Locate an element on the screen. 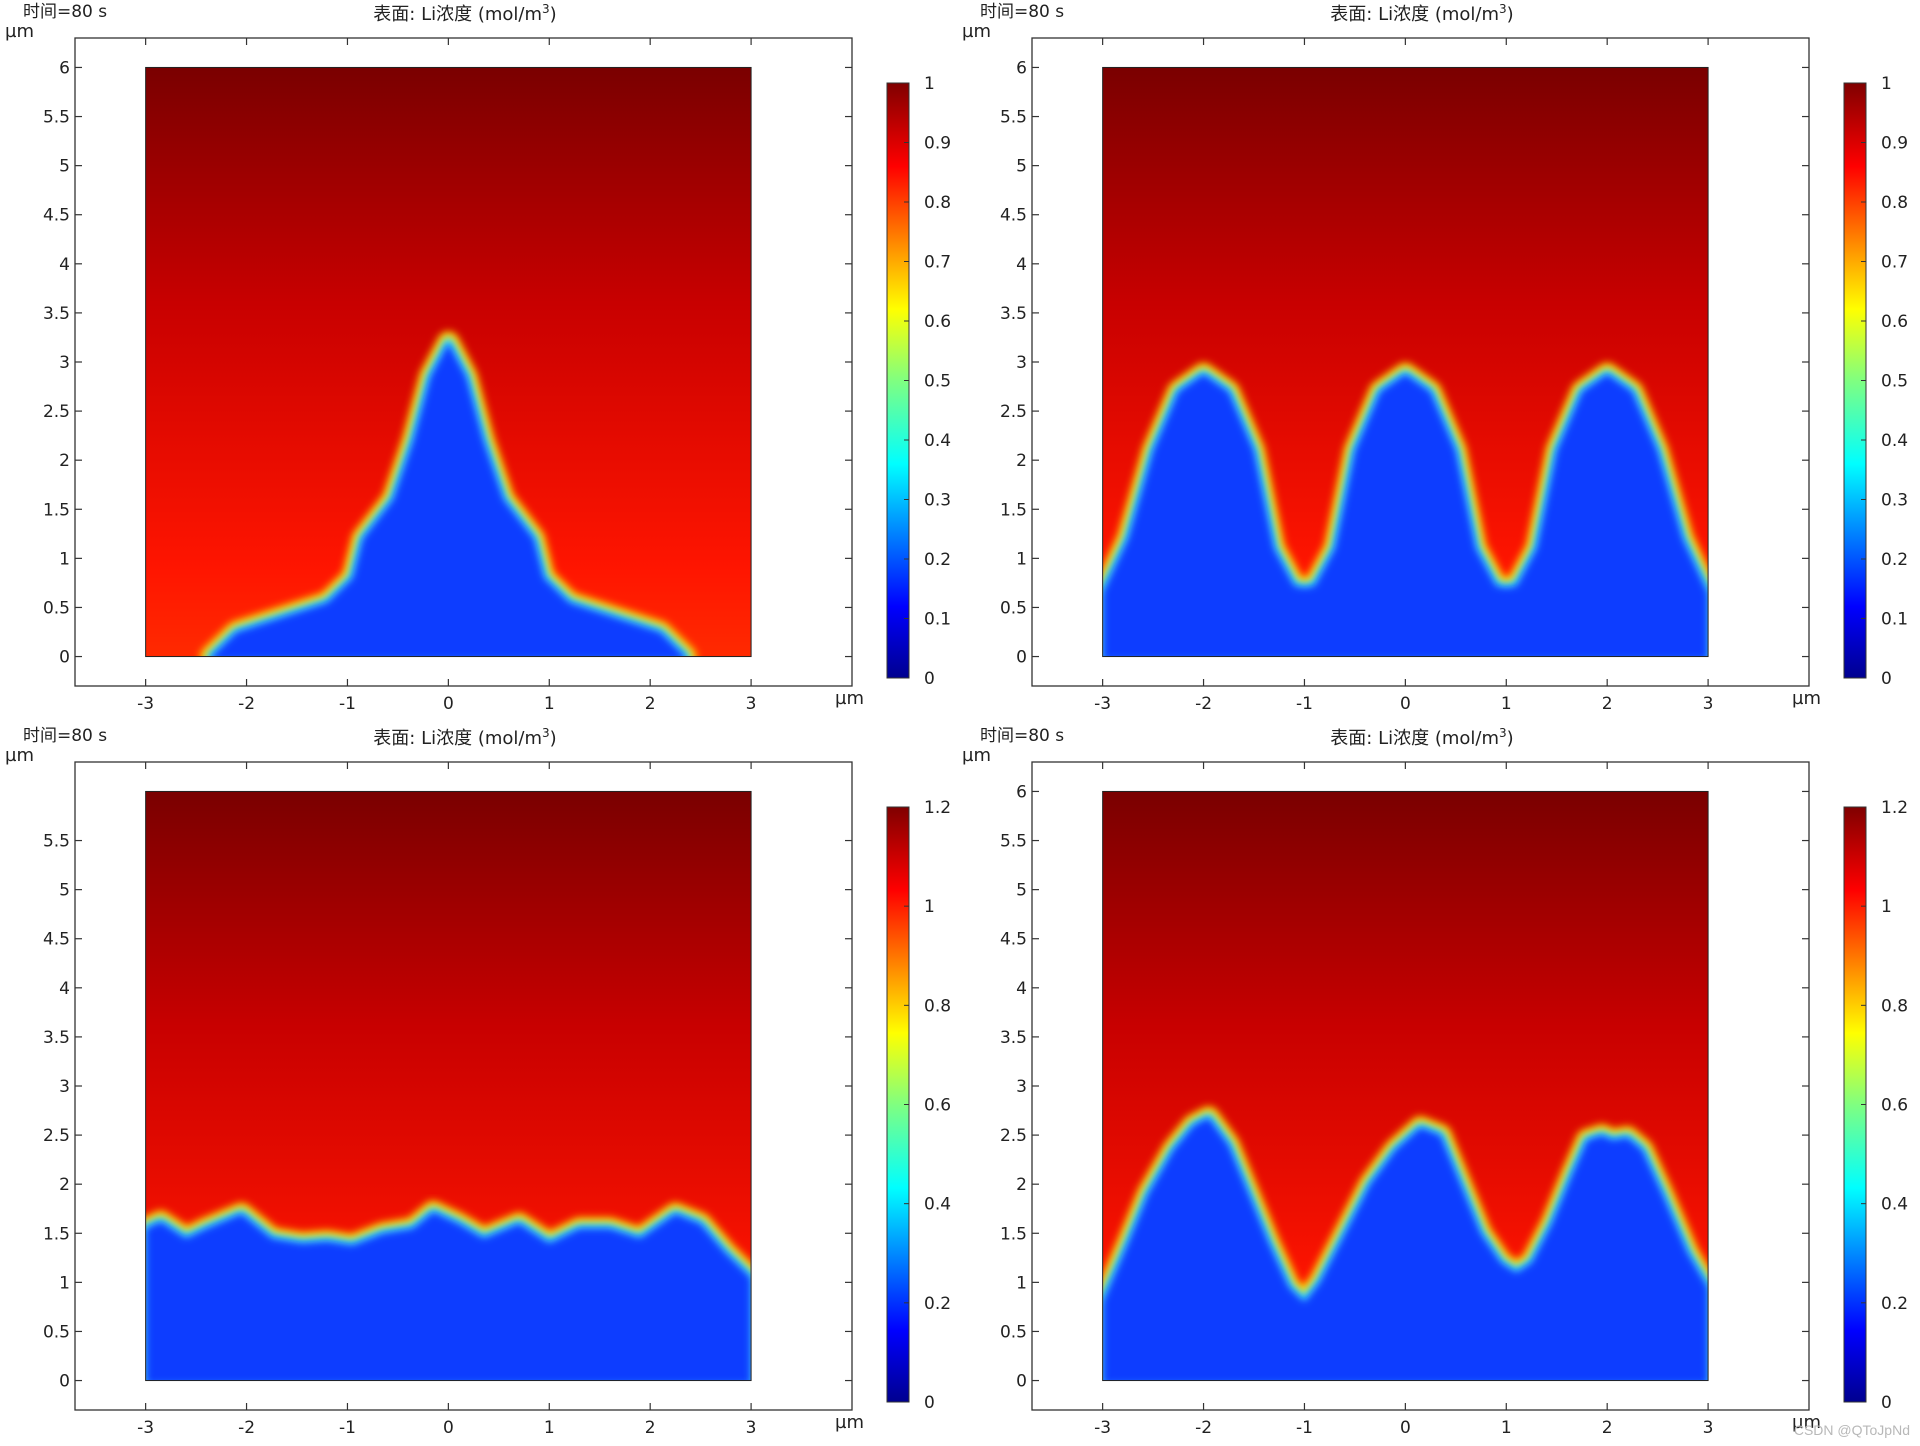 This screenshot has height=1446, width=1920. y-tick-label: 5 is located at coordinates (64, 891).